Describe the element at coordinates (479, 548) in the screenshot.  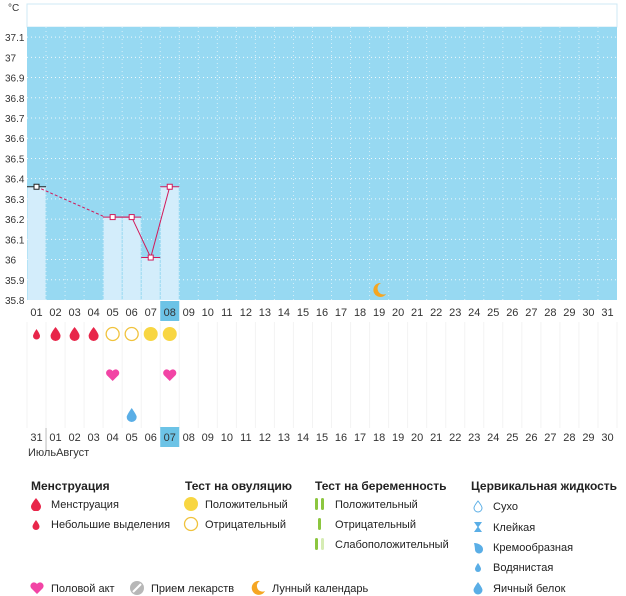
I see `creamy-drop-icon` at that location.